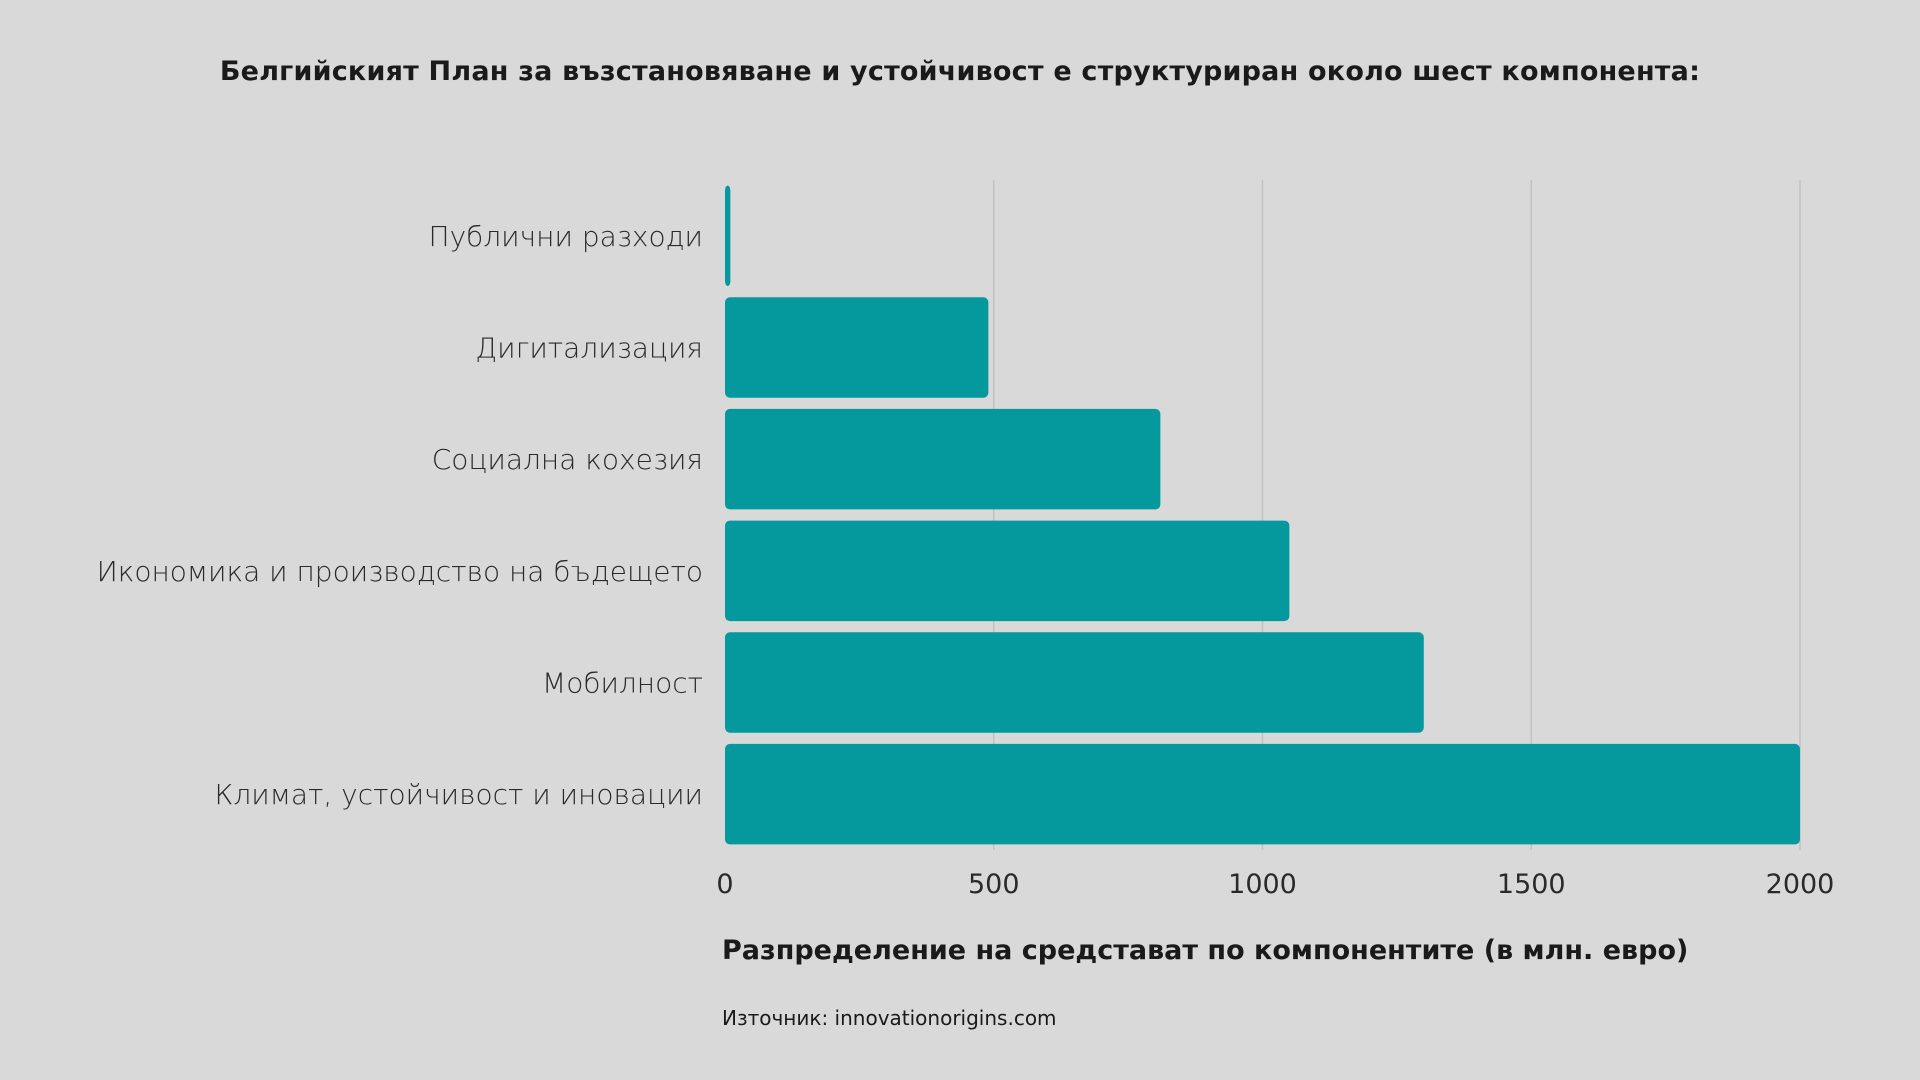 The image size is (1920, 1080). What do you see at coordinates (622, 683) in the screenshot?
I see `category-label: Мобилност` at bounding box center [622, 683].